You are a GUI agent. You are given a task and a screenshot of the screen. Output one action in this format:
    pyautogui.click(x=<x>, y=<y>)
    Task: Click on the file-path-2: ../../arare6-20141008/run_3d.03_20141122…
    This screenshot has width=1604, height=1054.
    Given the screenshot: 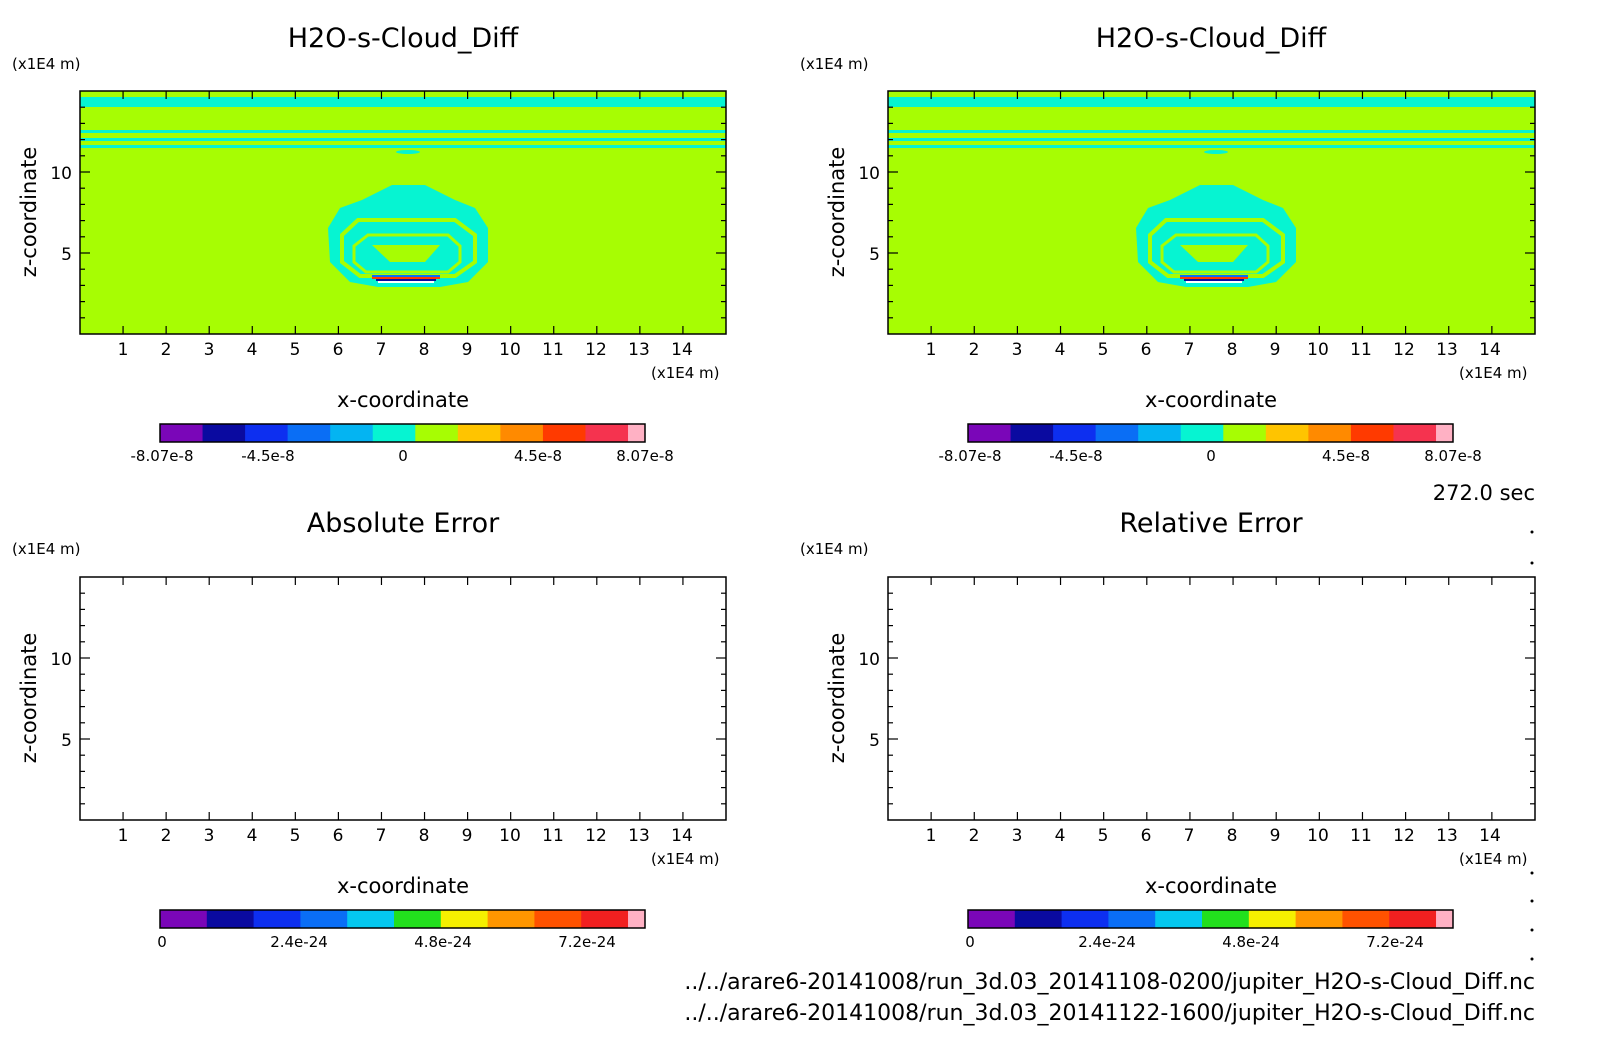 What is the action you would take?
    pyautogui.click(x=1109, y=1013)
    